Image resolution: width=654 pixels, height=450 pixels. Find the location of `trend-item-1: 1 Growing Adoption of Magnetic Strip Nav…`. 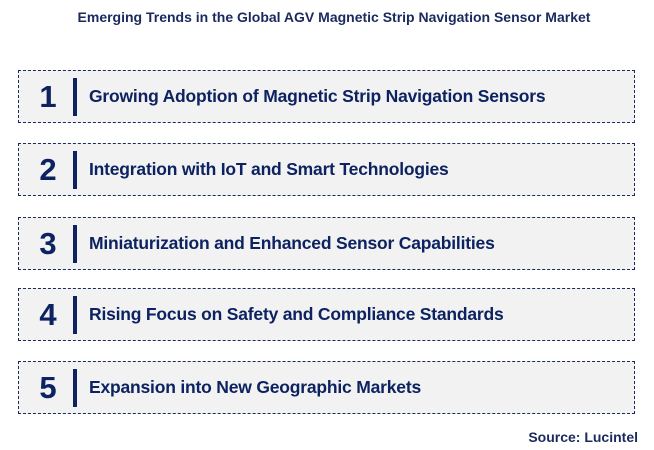

trend-item-1: 1 Growing Adoption of Magnetic Strip Nav… is located at coordinates (326, 96).